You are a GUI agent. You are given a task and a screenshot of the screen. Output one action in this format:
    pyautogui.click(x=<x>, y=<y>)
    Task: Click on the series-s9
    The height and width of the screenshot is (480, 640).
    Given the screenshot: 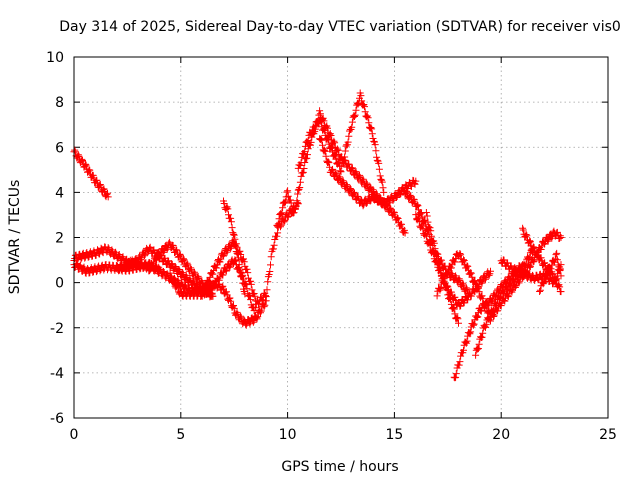 What is the action you would take?
    pyautogui.click(x=234, y=247)
    